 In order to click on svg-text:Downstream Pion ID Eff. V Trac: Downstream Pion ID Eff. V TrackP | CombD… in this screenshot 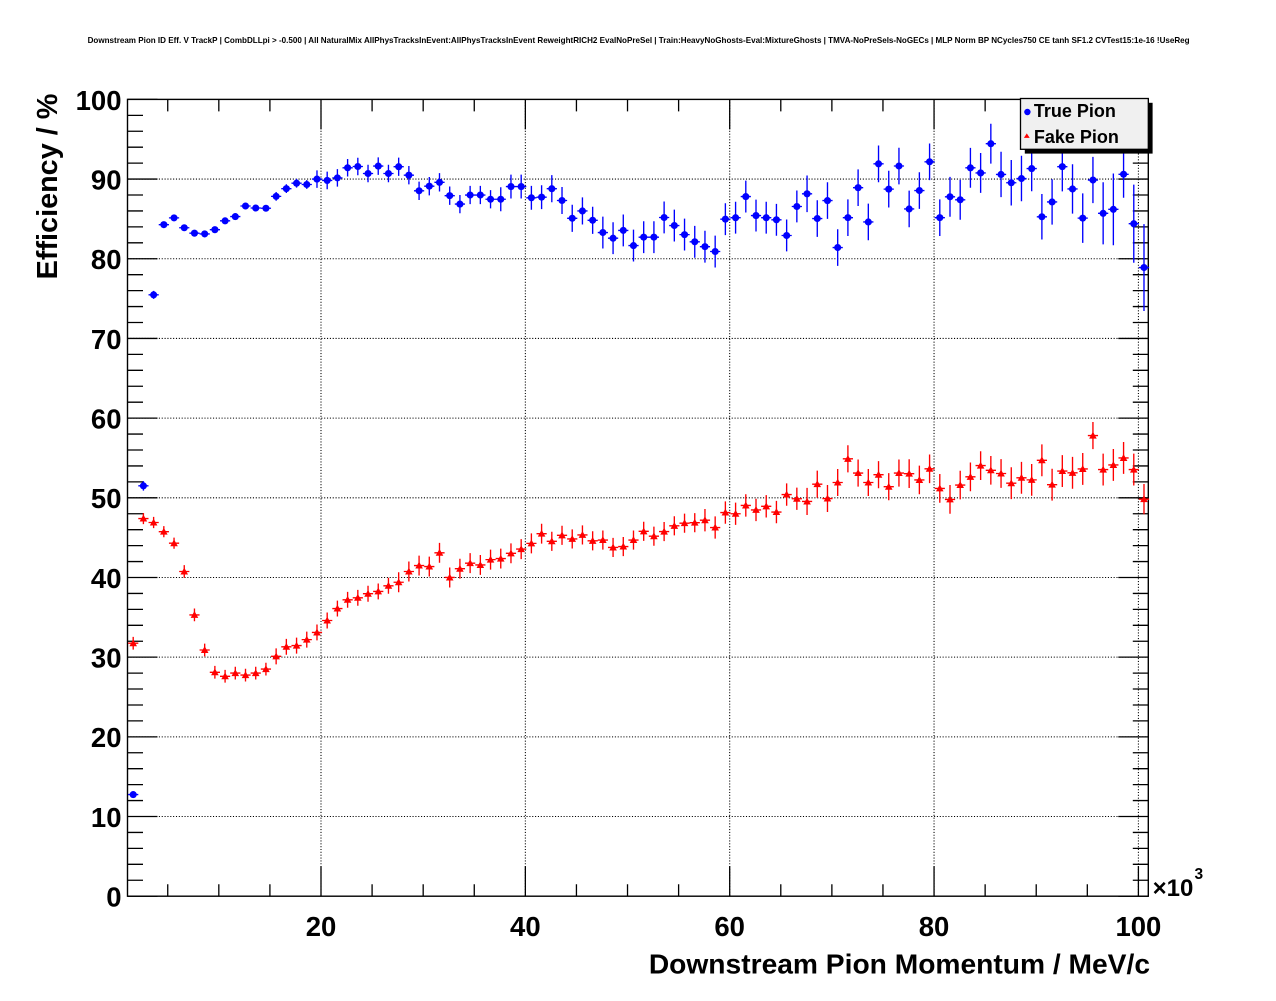, I will do `click(639, 40)`.